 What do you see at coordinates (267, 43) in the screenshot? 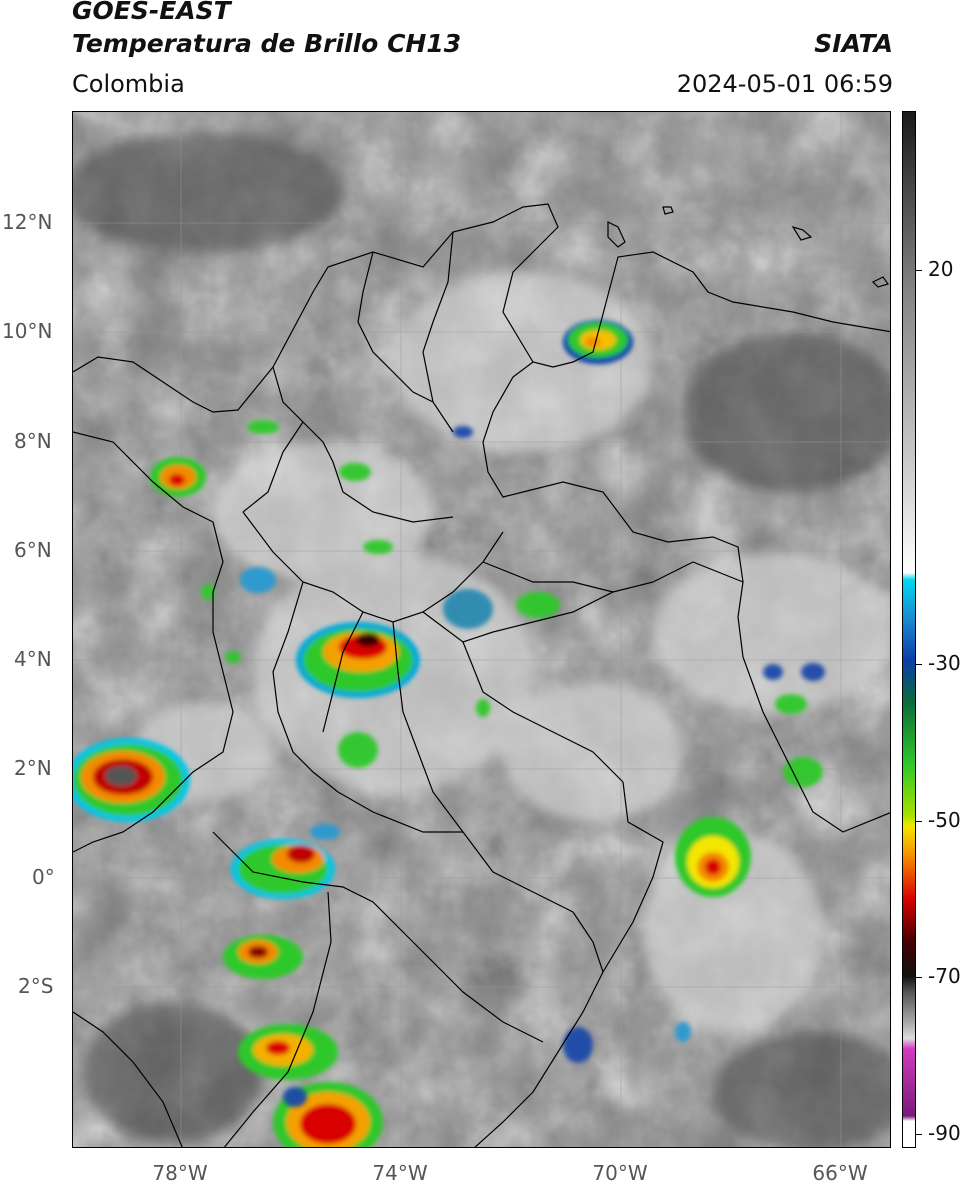
I see `product-title: Temperatura de Brillo CH13` at bounding box center [267, 43].